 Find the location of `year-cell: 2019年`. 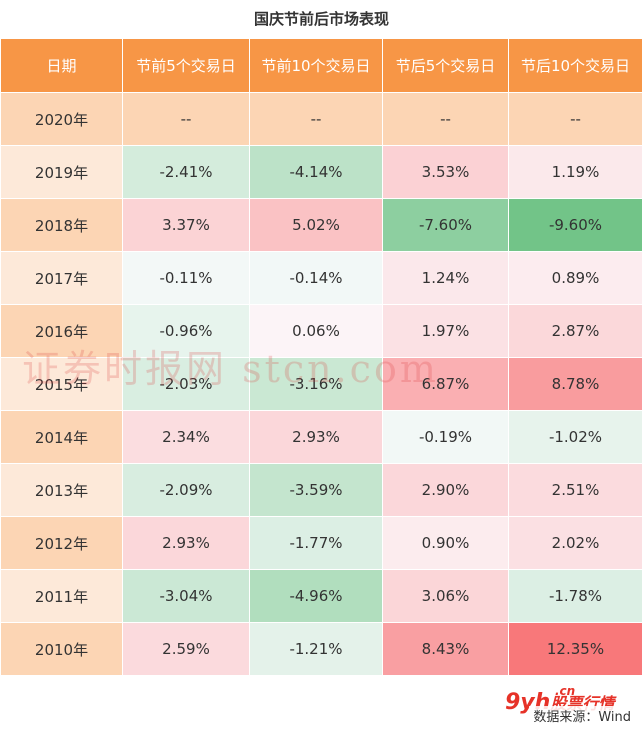

year-cell: 2019年 is located at coordinates (61, 172).